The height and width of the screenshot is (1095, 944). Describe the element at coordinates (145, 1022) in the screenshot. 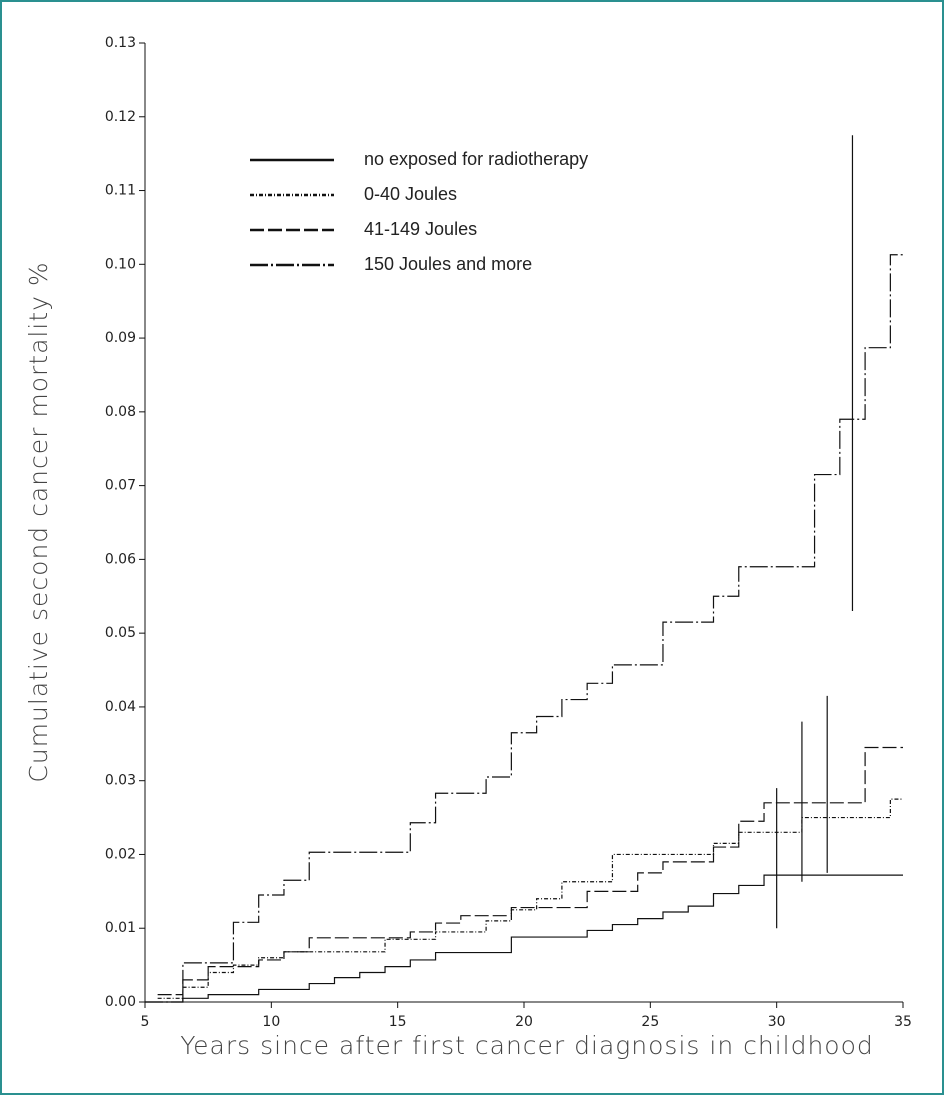

I see `x-tick-label: 5` at that location.